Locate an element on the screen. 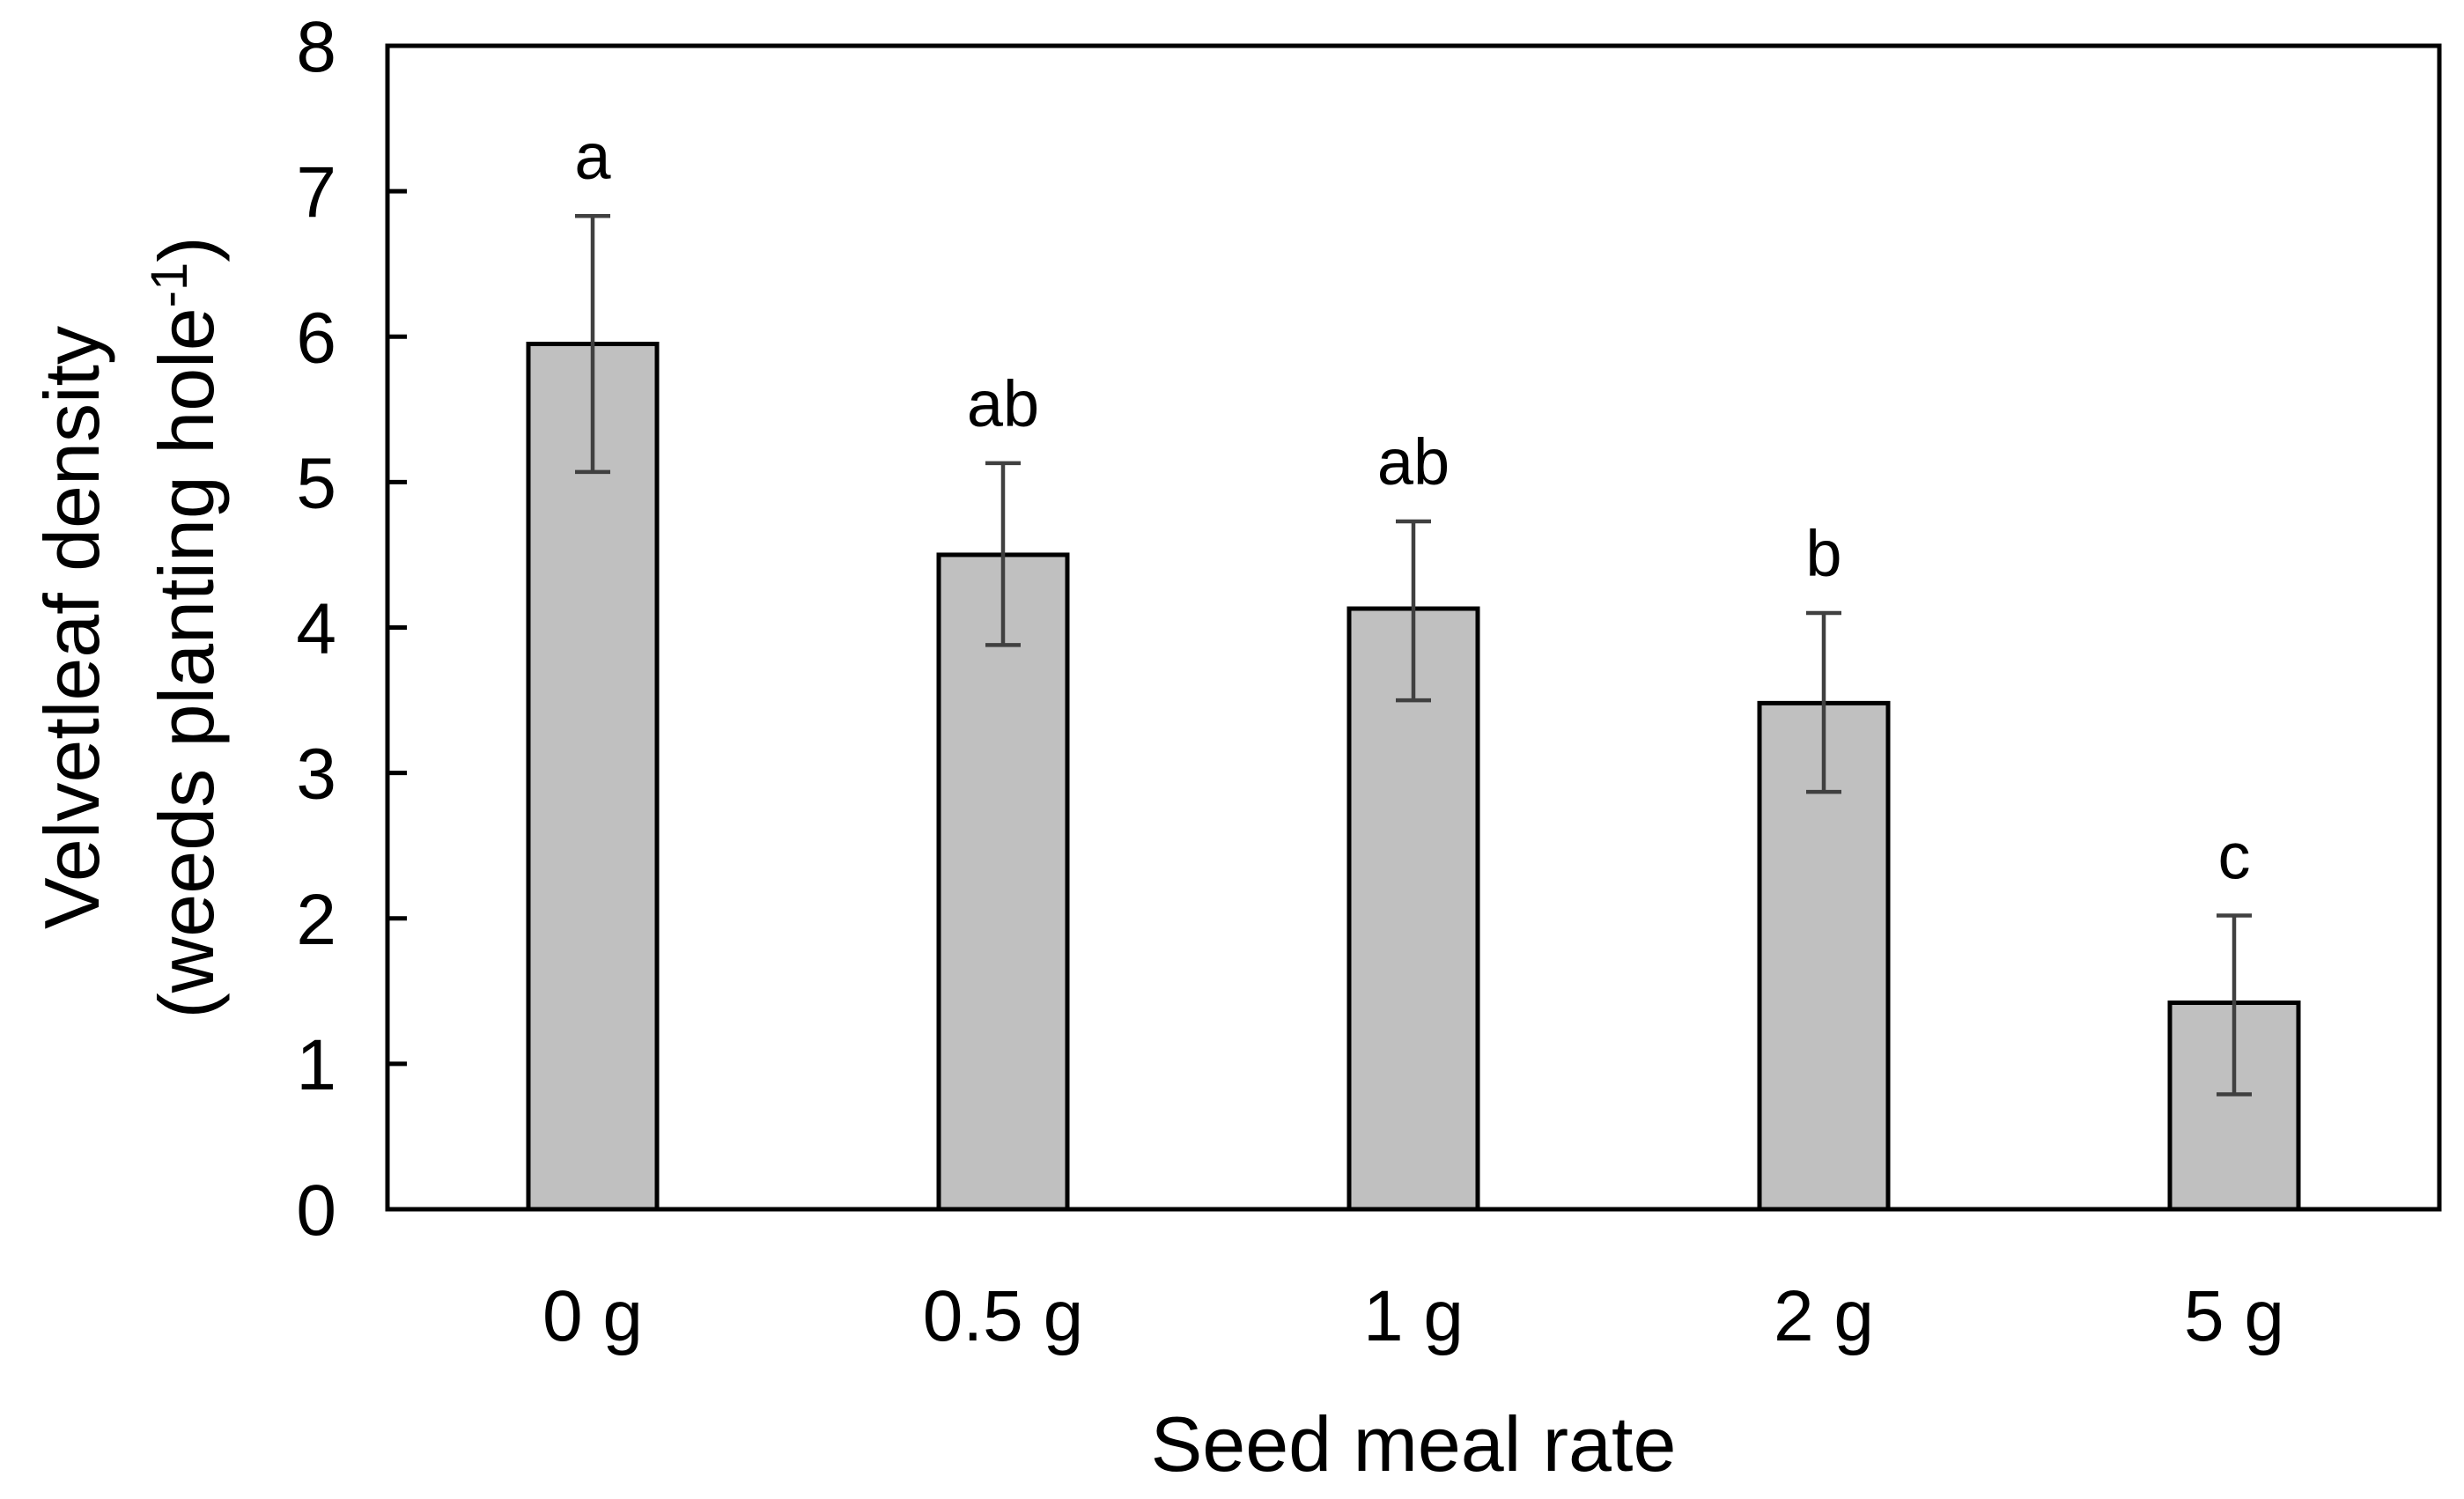 The height and width of the screenshot is (1499, 2464). y-axis-title-close-paren: ) is located at coordinates (186, 249).